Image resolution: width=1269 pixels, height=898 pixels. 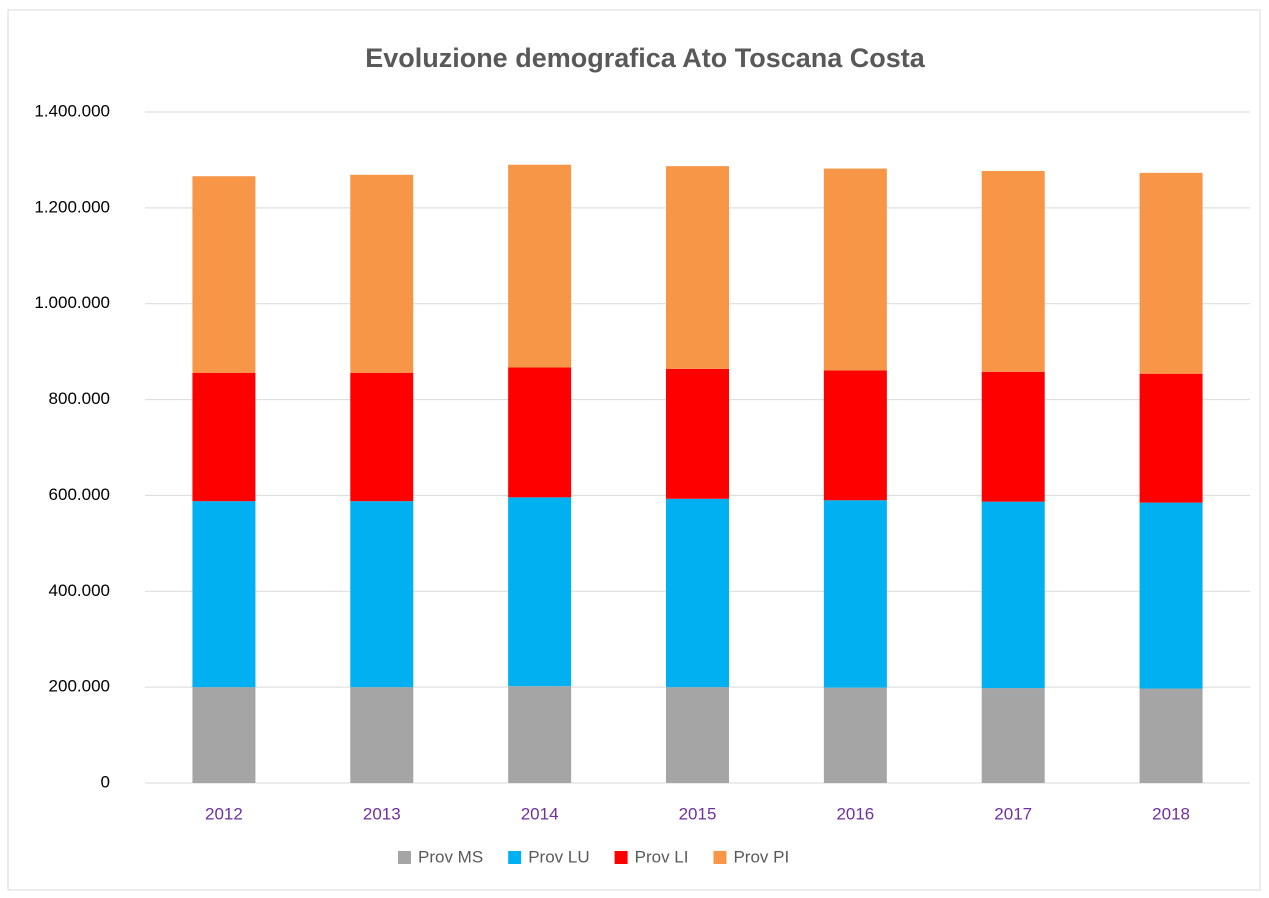 What do you see at coordinates (224, 813) in the screenshot?
I see `x-tick-label: 2012` at bounding box center [224, 813].